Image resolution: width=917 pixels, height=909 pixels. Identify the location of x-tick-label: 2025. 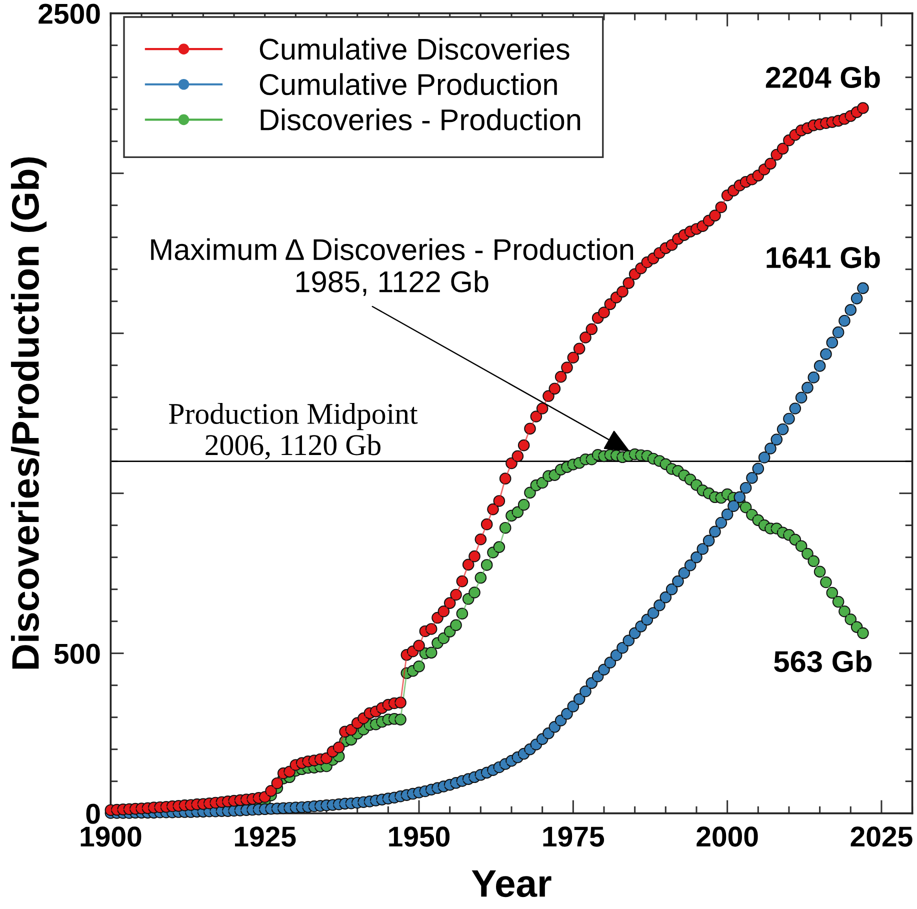
(881, 836).